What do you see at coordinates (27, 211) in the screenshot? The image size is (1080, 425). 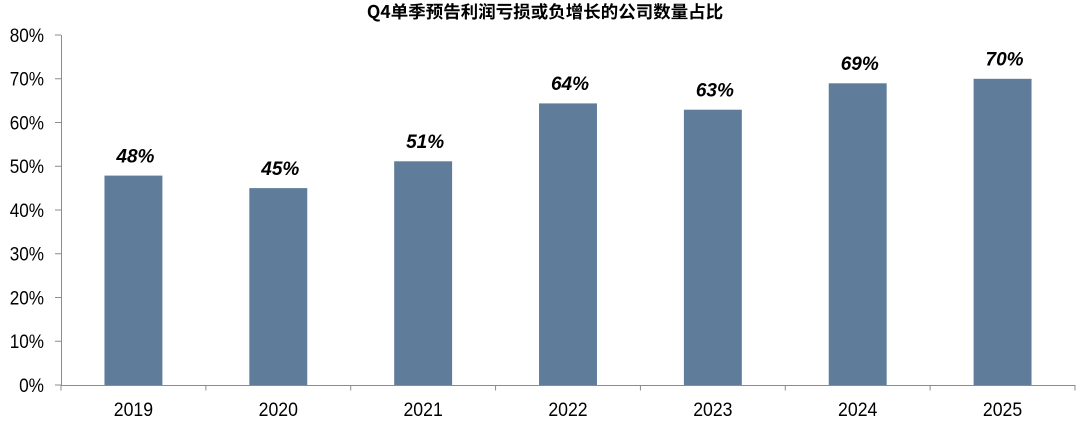 I see `svg-text: 40%` at bounding box center [27, 211].